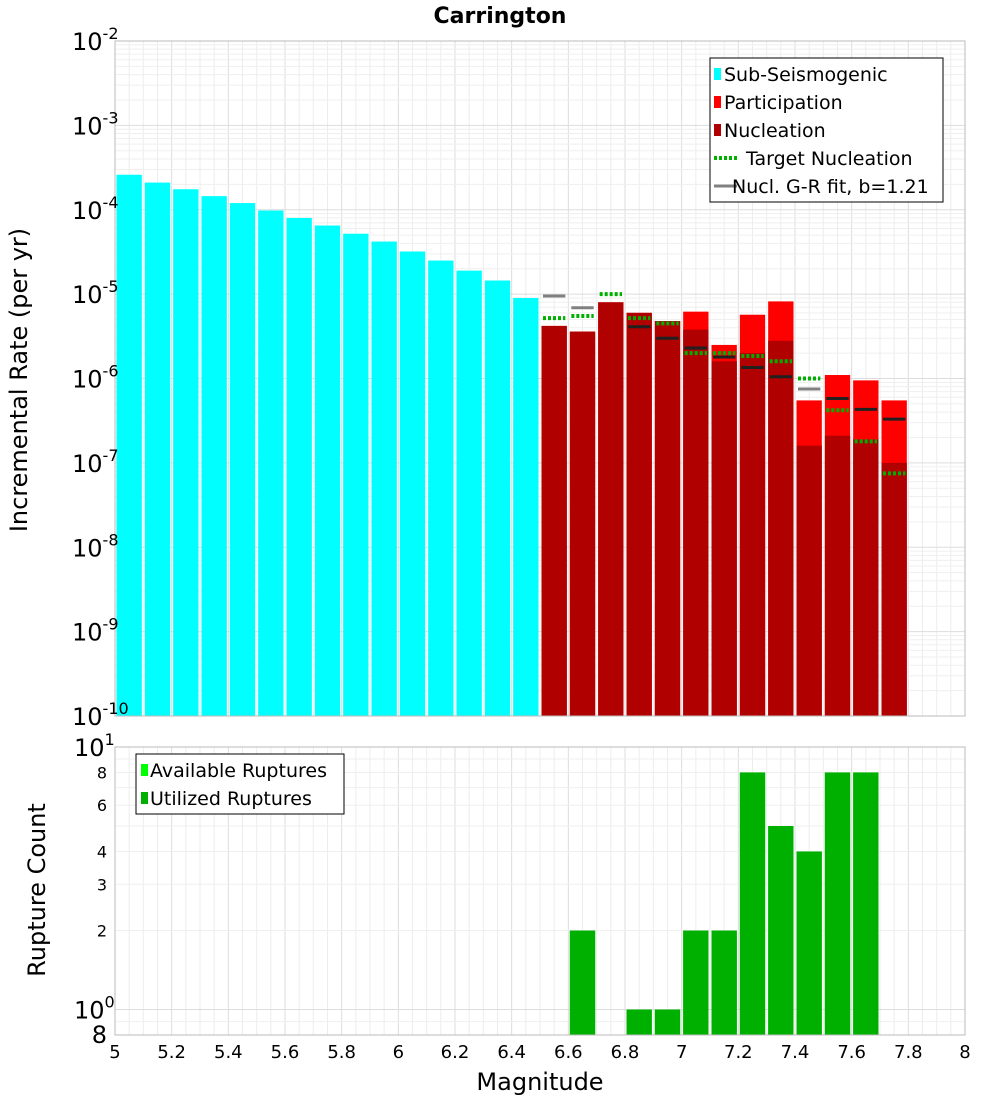 Image resolution: width=1000 pixels, height=1100 pixels. What do you see at coordinates (94, 746) in the screenshot?
I see `count-y-tick-label: 10¹` at bounding box center [94, 746].